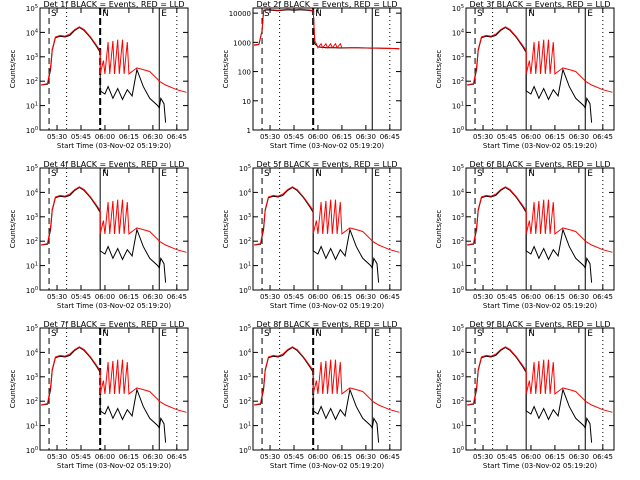 The height and width of the screenshot is (480, 640). I want to click on panel-title: Det 9f BLACK = Events, RED = LLD, so click(539, 324).